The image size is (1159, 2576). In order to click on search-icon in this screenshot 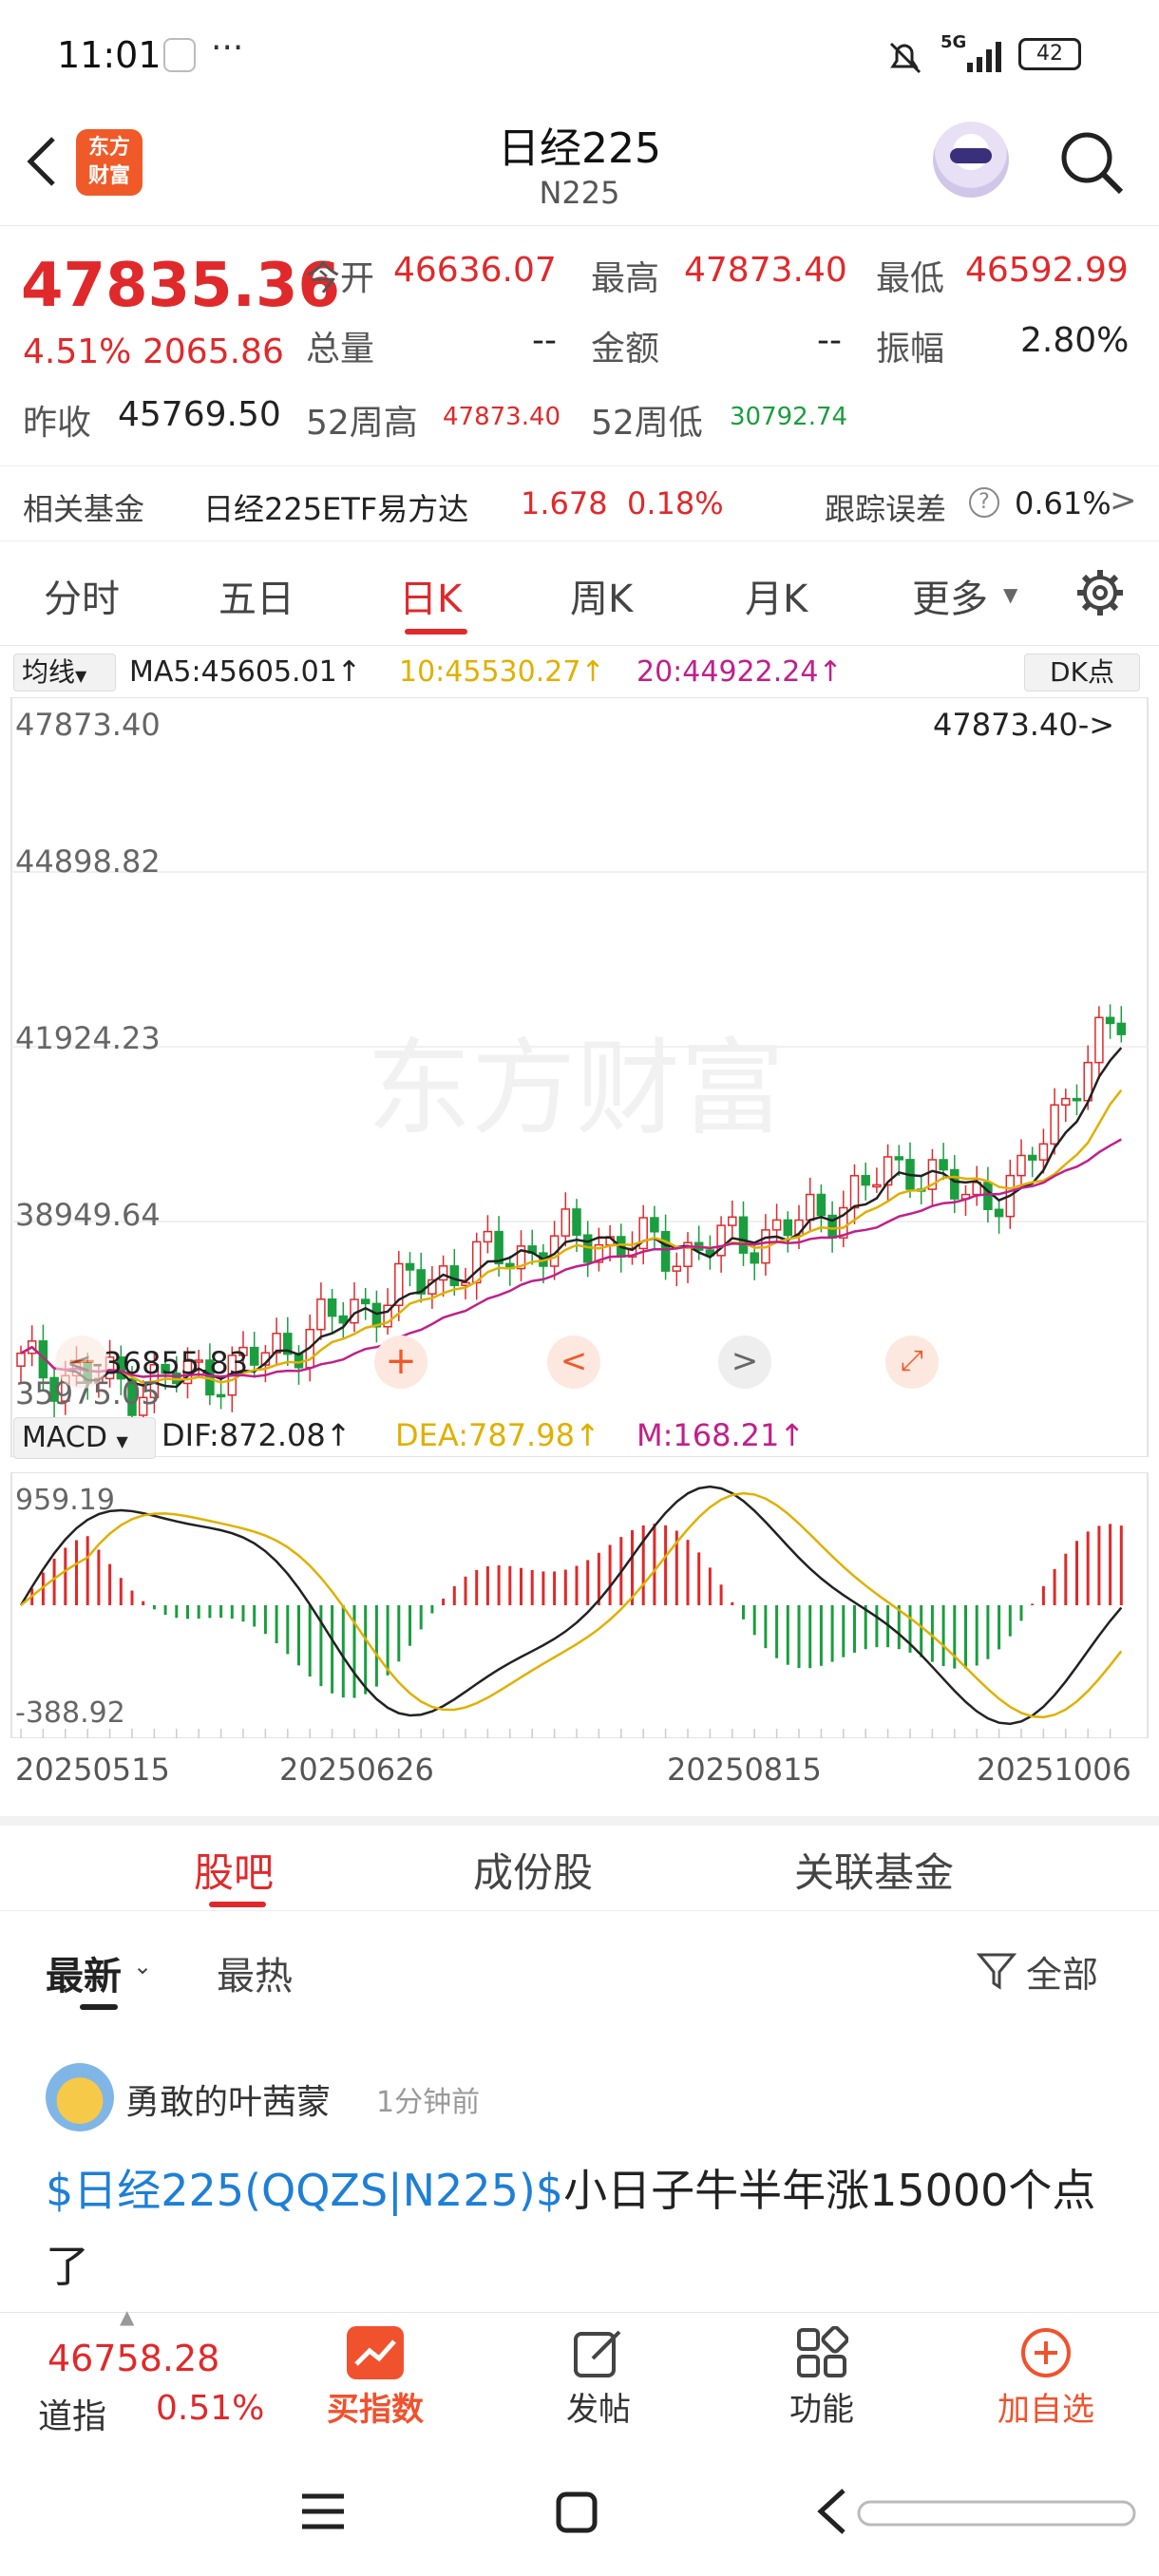, I will do `click(1092, 163)`.